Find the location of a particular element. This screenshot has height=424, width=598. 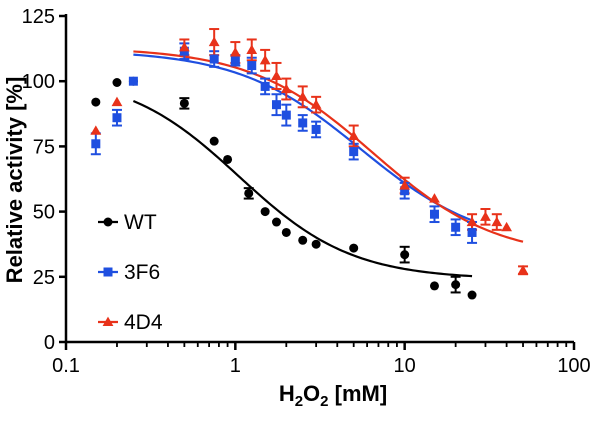

x-axis-title: H2O2 [mM] is located at coordinates (333, 395).